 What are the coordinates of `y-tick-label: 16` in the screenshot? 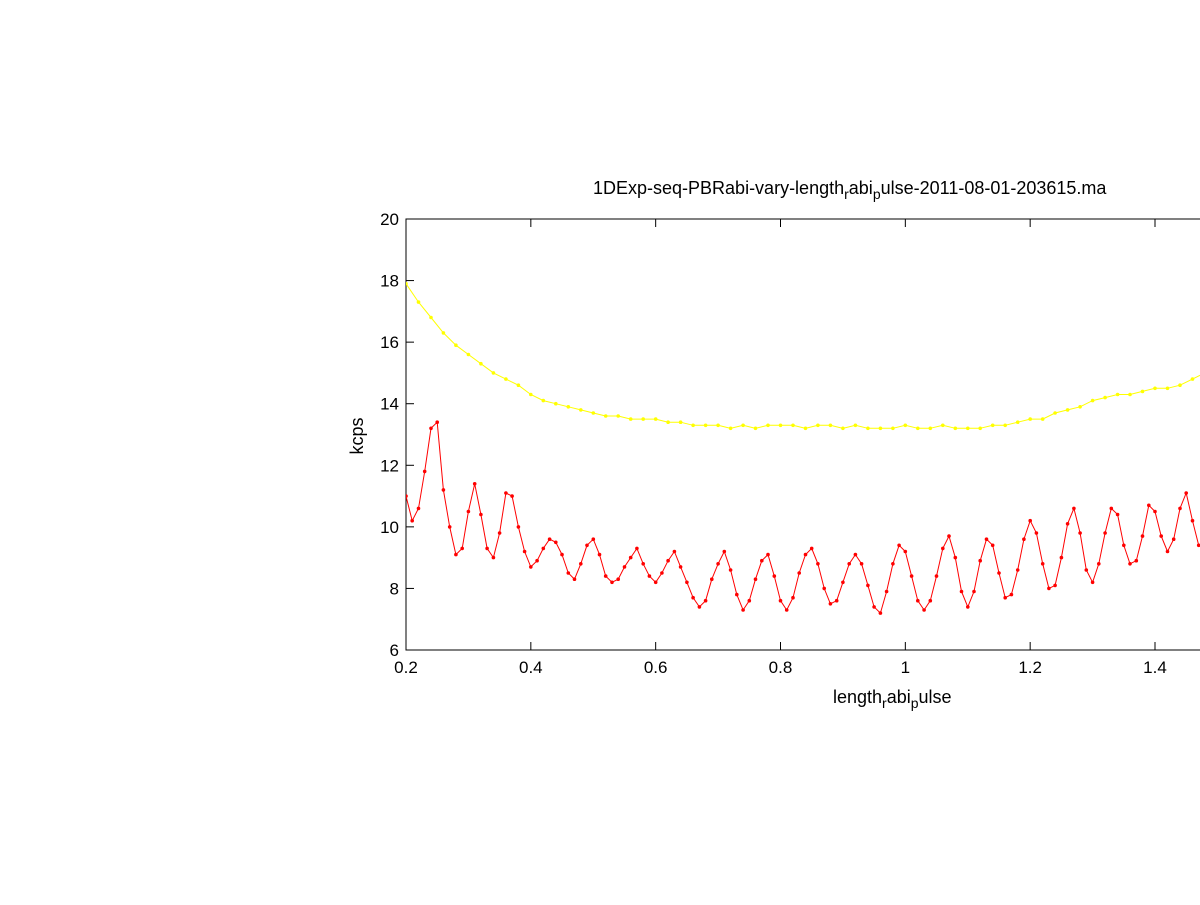 It's located at (389, 342).